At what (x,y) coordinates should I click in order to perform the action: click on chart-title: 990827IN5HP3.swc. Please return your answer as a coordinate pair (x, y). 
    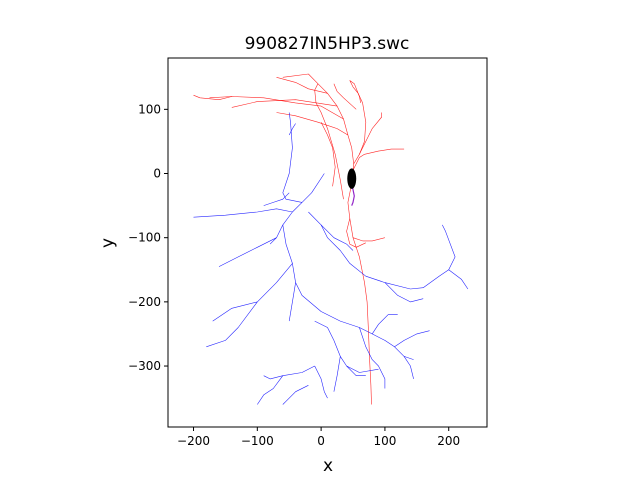
    Looking at the image, I should click on (327, 44).